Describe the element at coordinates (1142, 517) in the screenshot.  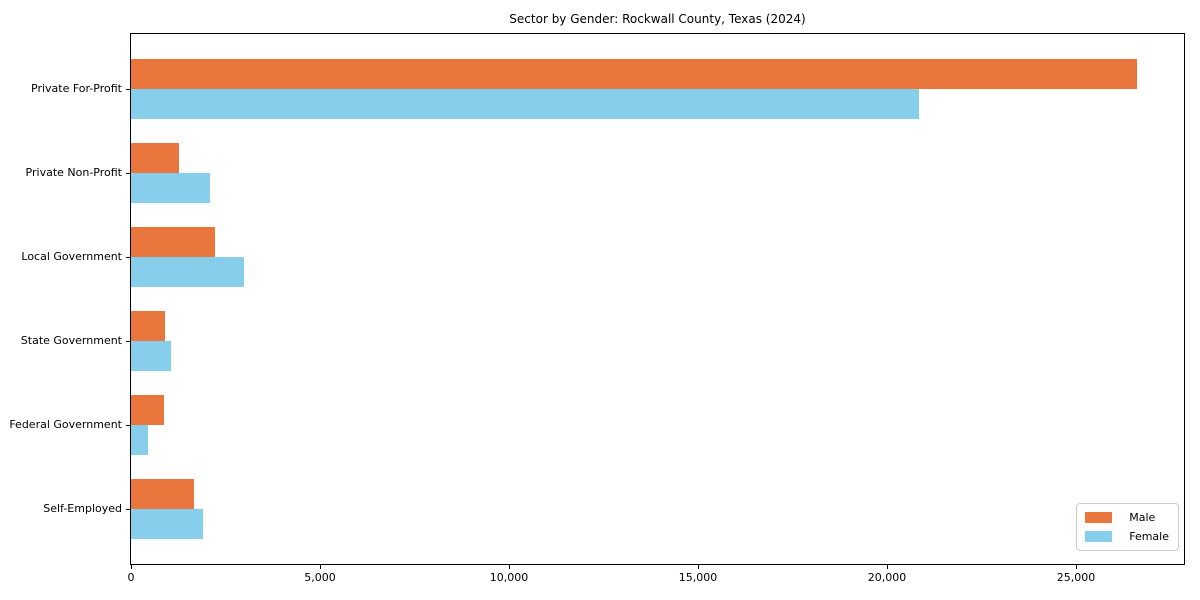
I see `legend-label: Male` at that location.